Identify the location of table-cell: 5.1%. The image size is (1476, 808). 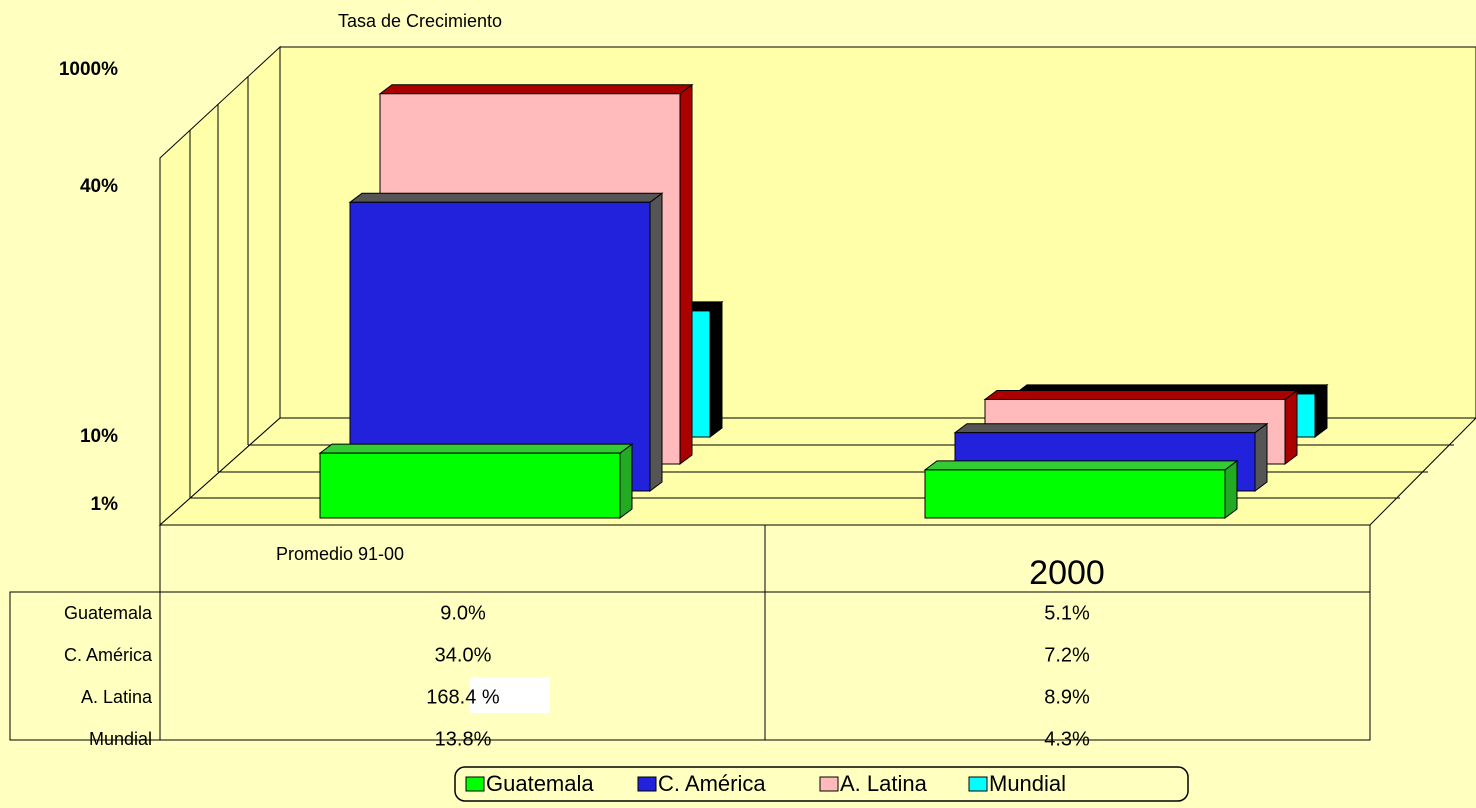
(1067, 613).